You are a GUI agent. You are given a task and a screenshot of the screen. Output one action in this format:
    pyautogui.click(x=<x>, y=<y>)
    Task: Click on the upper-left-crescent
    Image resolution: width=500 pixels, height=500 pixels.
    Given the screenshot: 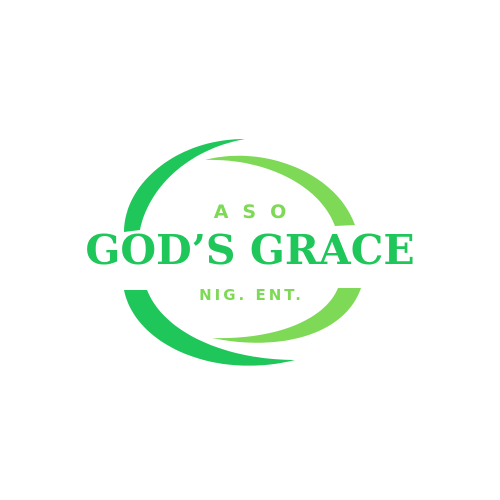 What is the action you would take?
    pyautogui.click(x=184, y=185)
    